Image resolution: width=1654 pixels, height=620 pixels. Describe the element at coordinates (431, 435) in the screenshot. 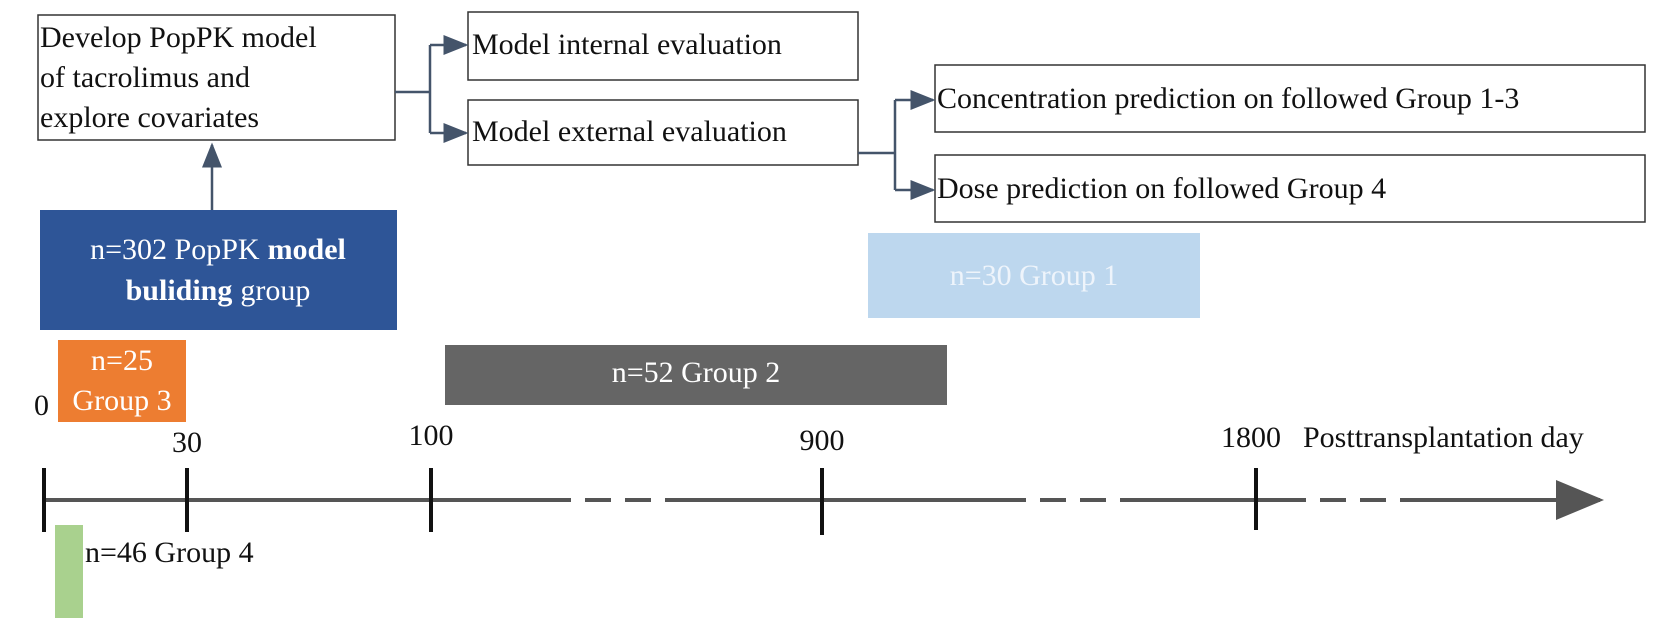

I see `tick-label: 100` at that location.